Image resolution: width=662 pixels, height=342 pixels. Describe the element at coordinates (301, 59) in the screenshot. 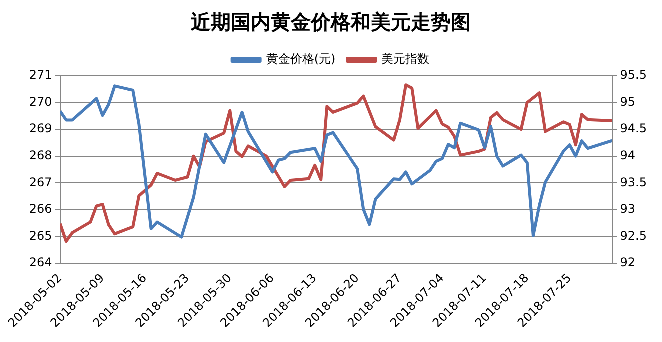

I see `legend-label: 黄金价格(元)` at that location.